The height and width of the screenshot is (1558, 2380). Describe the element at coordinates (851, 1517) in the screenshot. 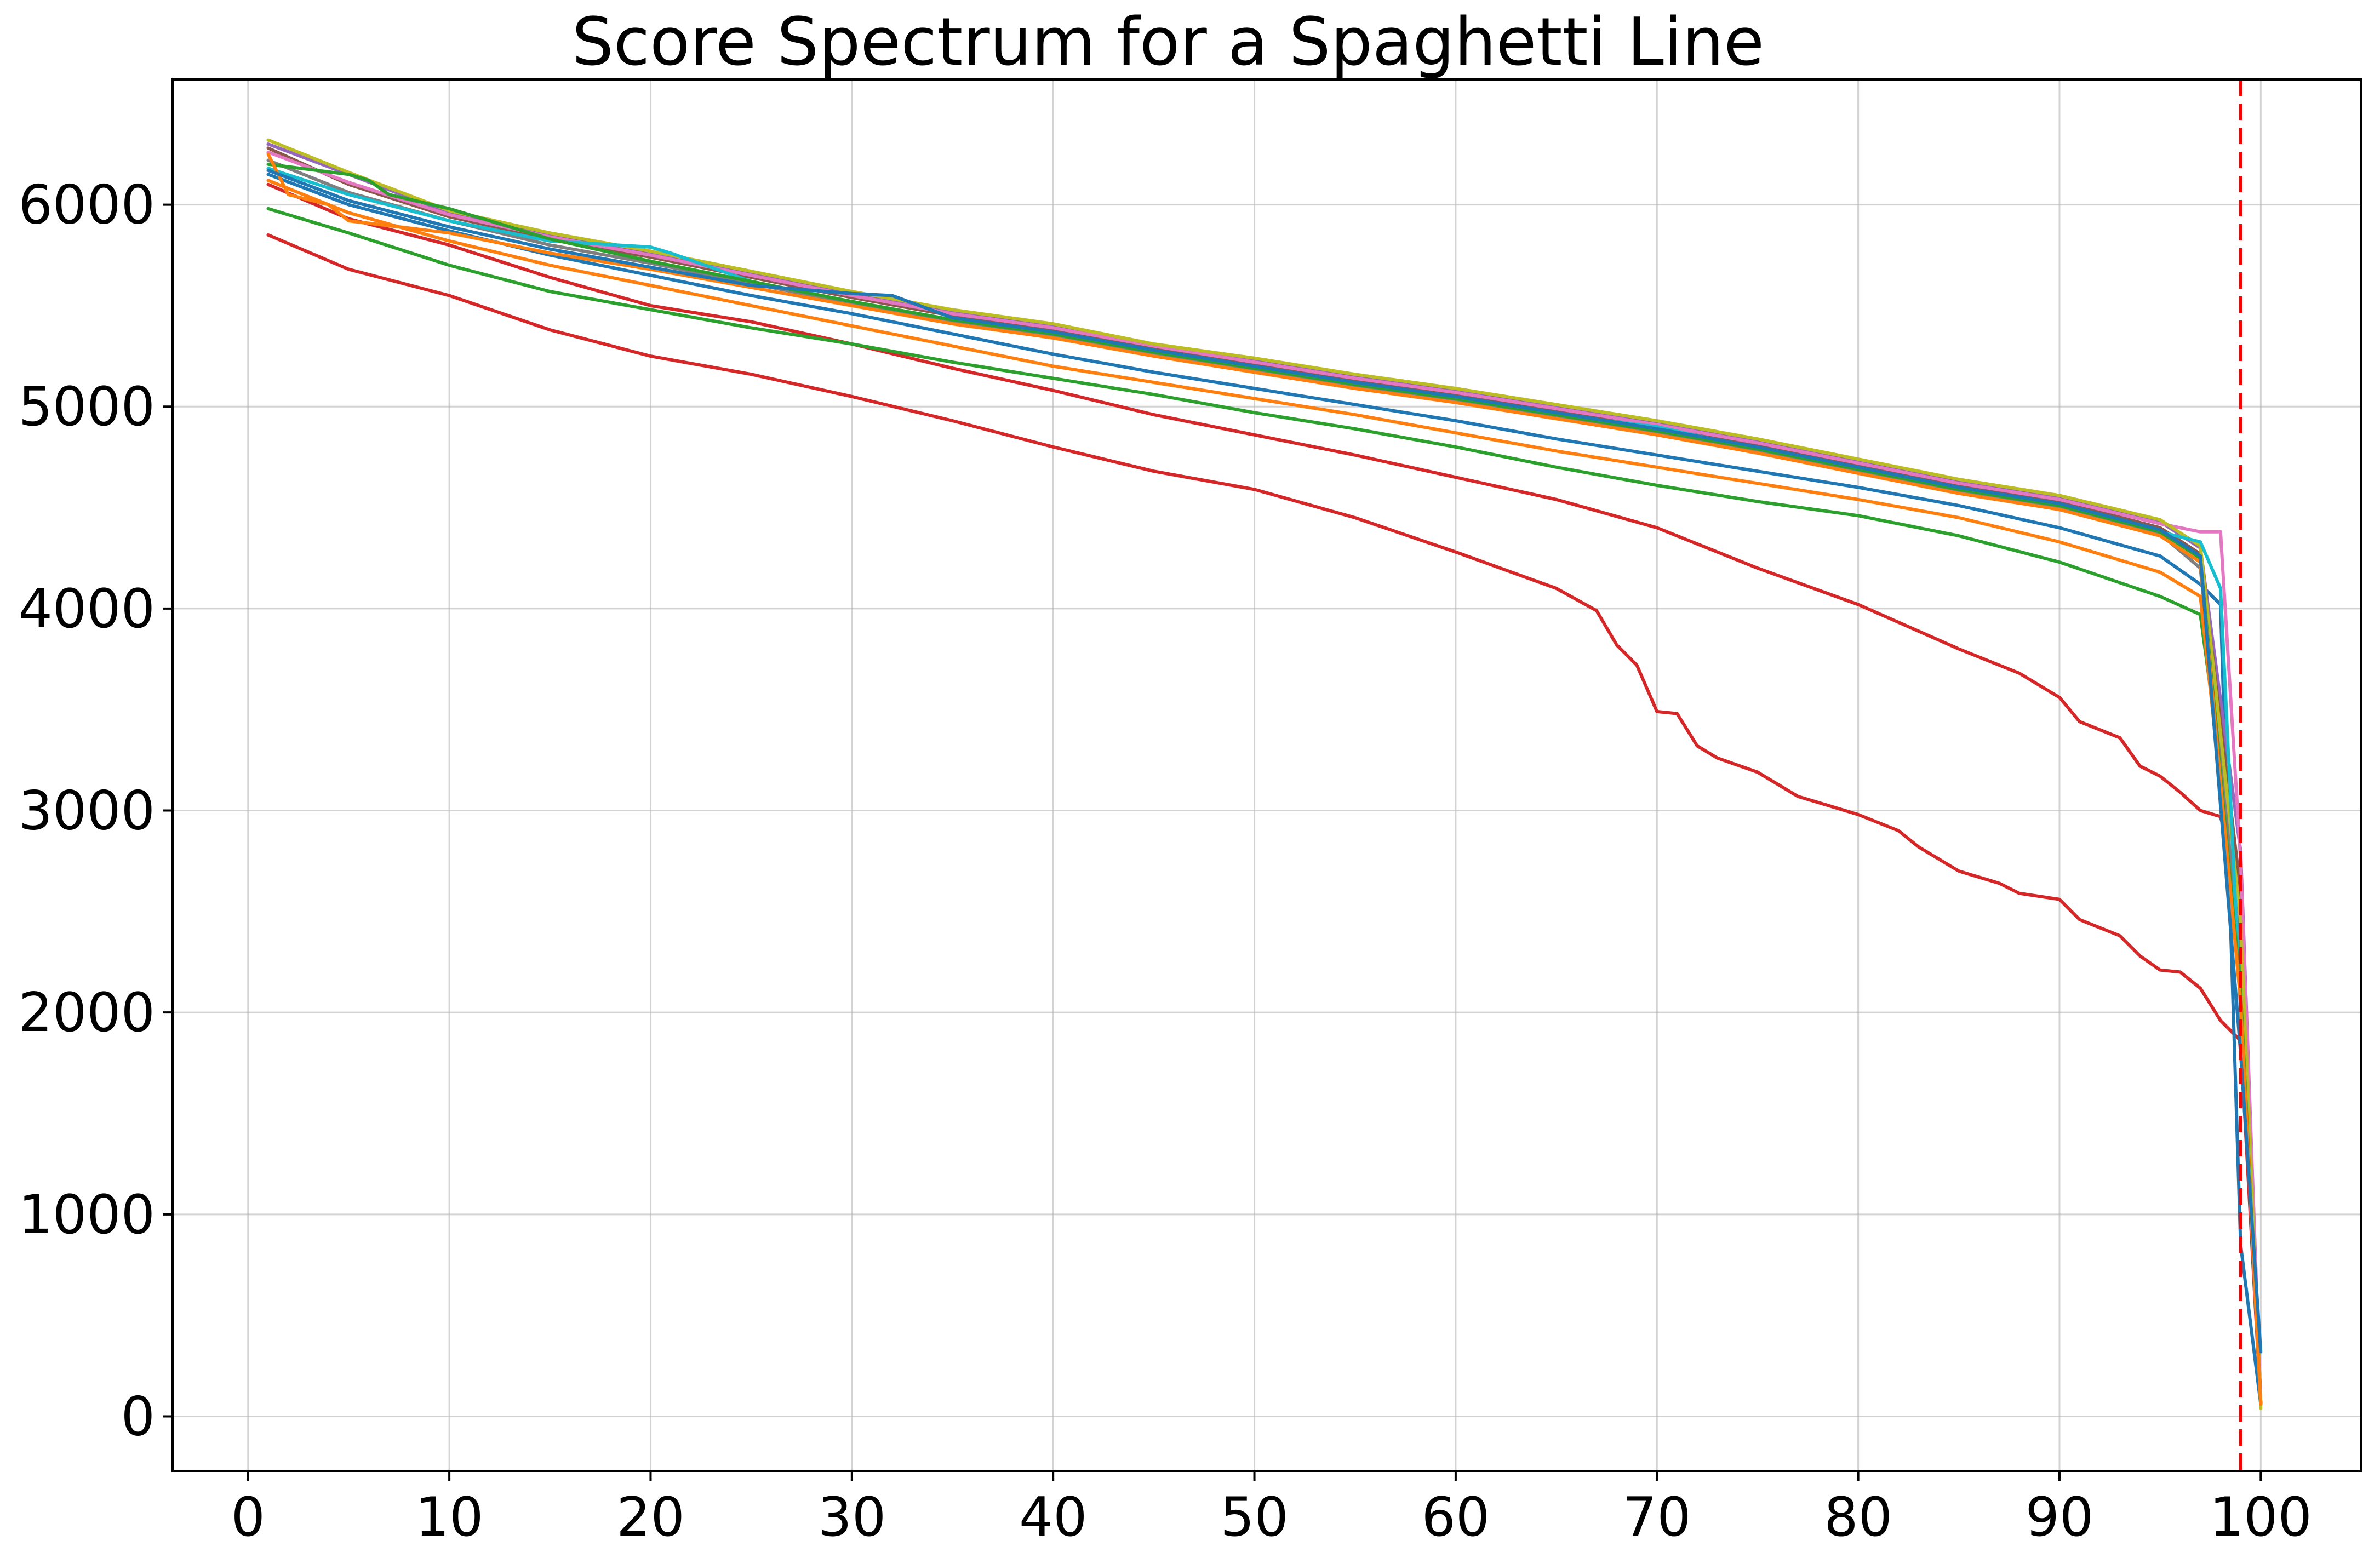

I see `x-tick-label: 30` at that location.